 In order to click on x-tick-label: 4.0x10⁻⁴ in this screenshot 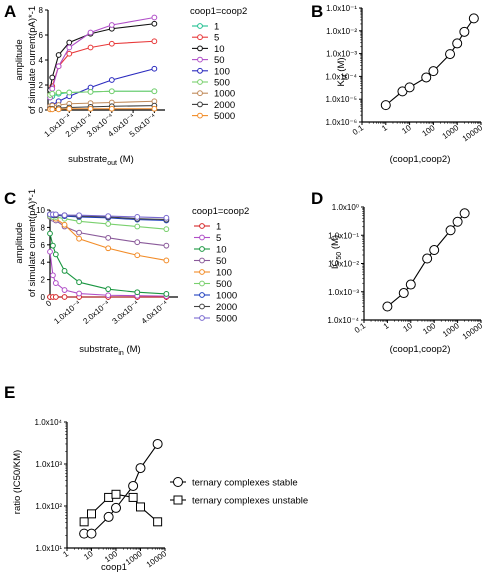, I will do `click(155, 312)`.